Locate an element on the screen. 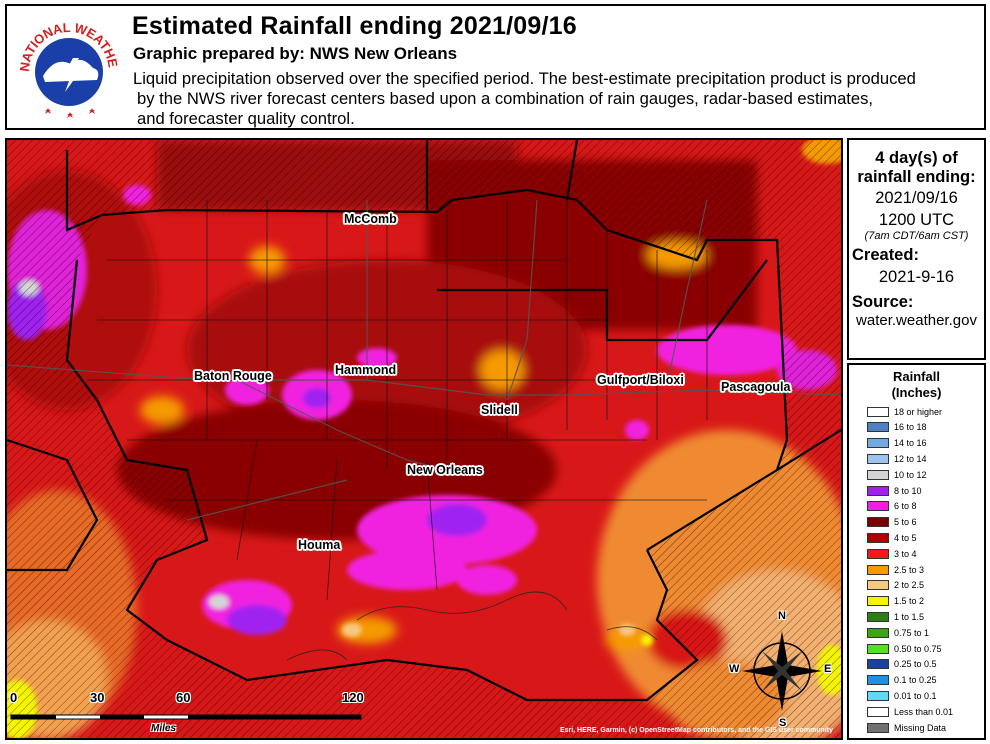  legend-label: 0.1 to 0.25 is located at coordinates (915, 680).